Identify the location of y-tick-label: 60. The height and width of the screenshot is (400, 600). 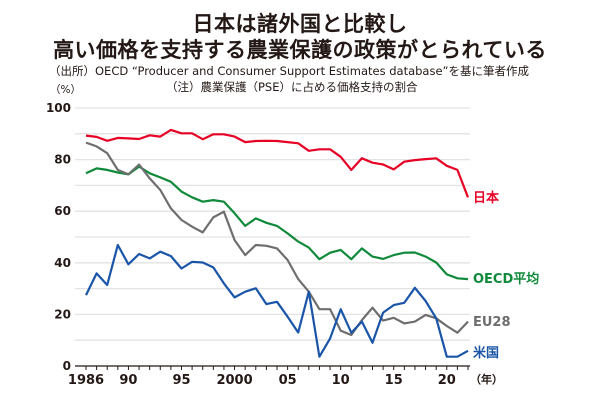
(62, 211).